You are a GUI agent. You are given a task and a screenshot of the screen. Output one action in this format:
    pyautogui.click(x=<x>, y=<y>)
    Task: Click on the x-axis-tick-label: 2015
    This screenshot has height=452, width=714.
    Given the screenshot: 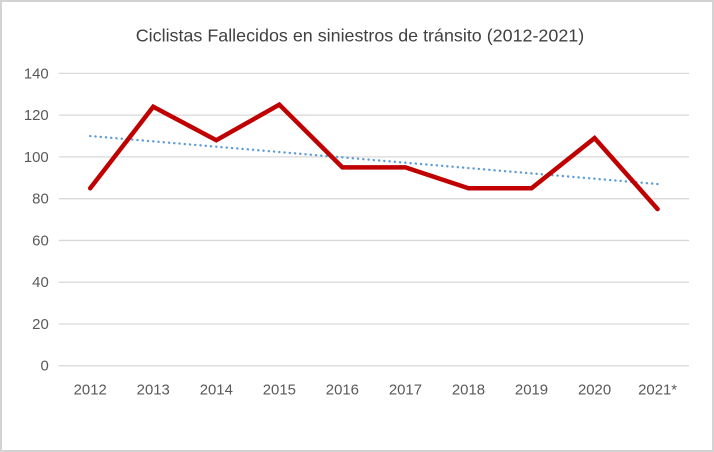 What is the action you would take?
    pyautogui.click(x=279, y=391)
    